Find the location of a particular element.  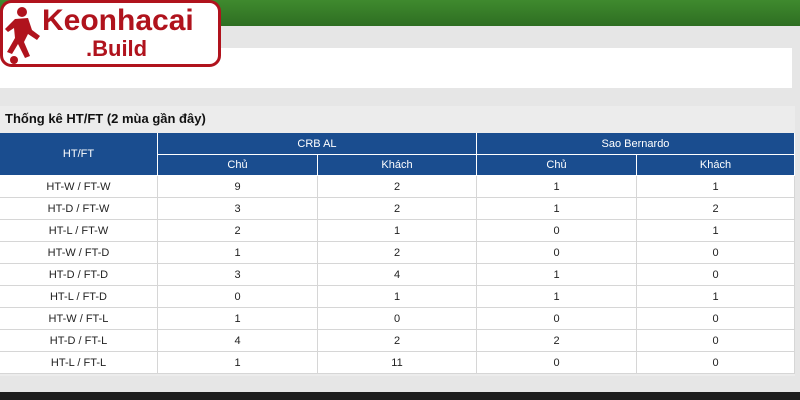

logo-icon is located at coordinates (22, 35).